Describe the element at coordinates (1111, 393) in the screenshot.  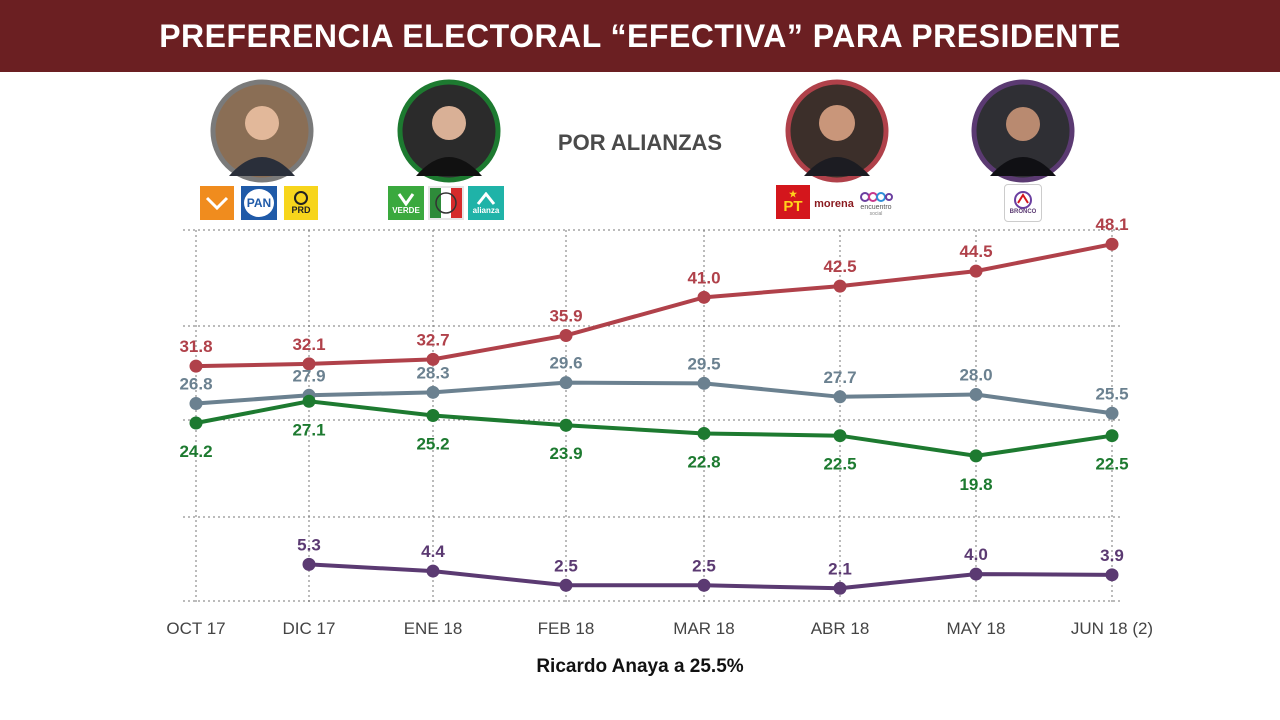
I see `data-label: 25.5` at that location.